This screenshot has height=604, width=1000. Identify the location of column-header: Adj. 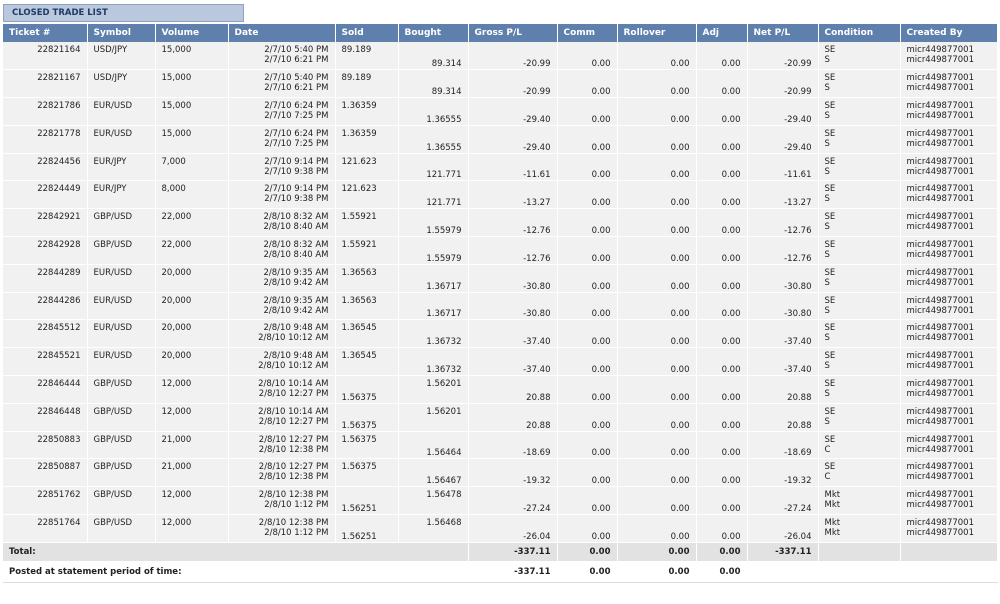
(722, 33).